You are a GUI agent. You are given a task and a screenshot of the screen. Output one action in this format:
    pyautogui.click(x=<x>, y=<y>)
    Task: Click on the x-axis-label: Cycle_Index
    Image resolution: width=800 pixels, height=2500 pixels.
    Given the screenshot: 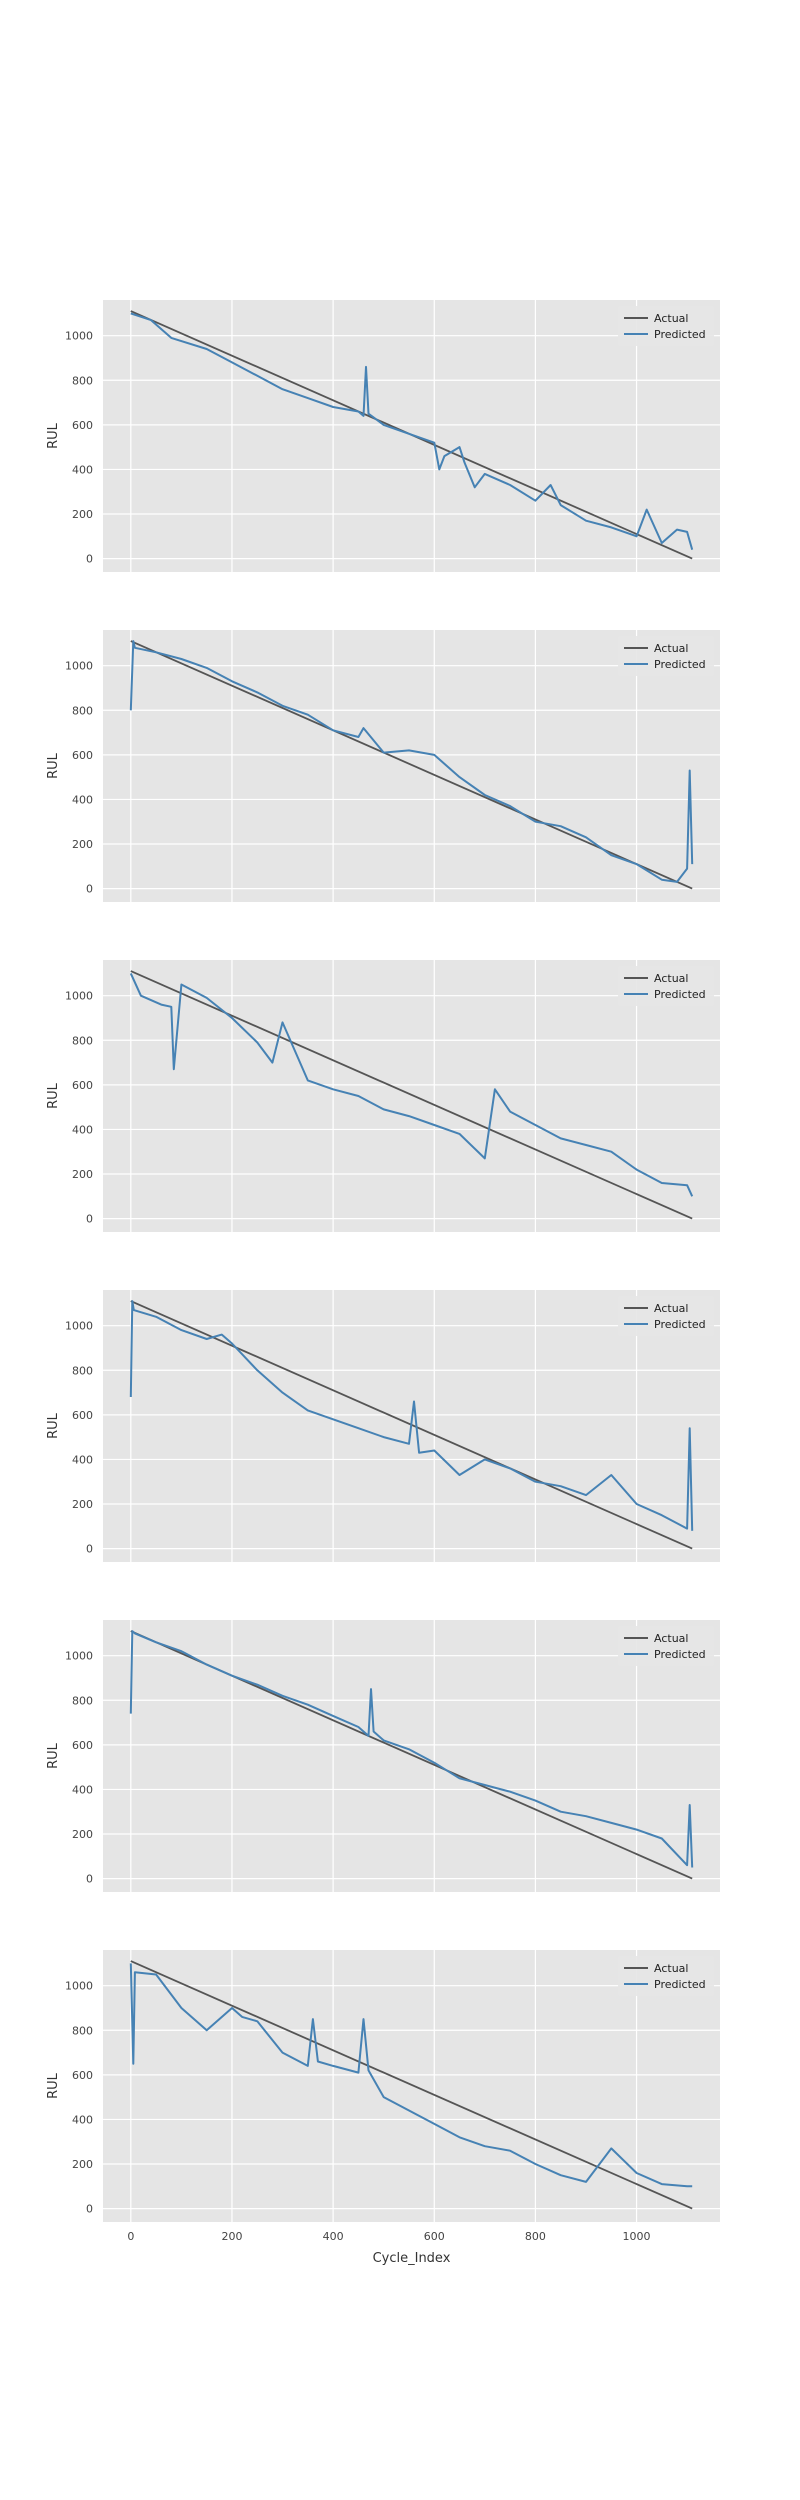 What is the action you would take?
    pyautogui.click(x=412, y=2258)
    